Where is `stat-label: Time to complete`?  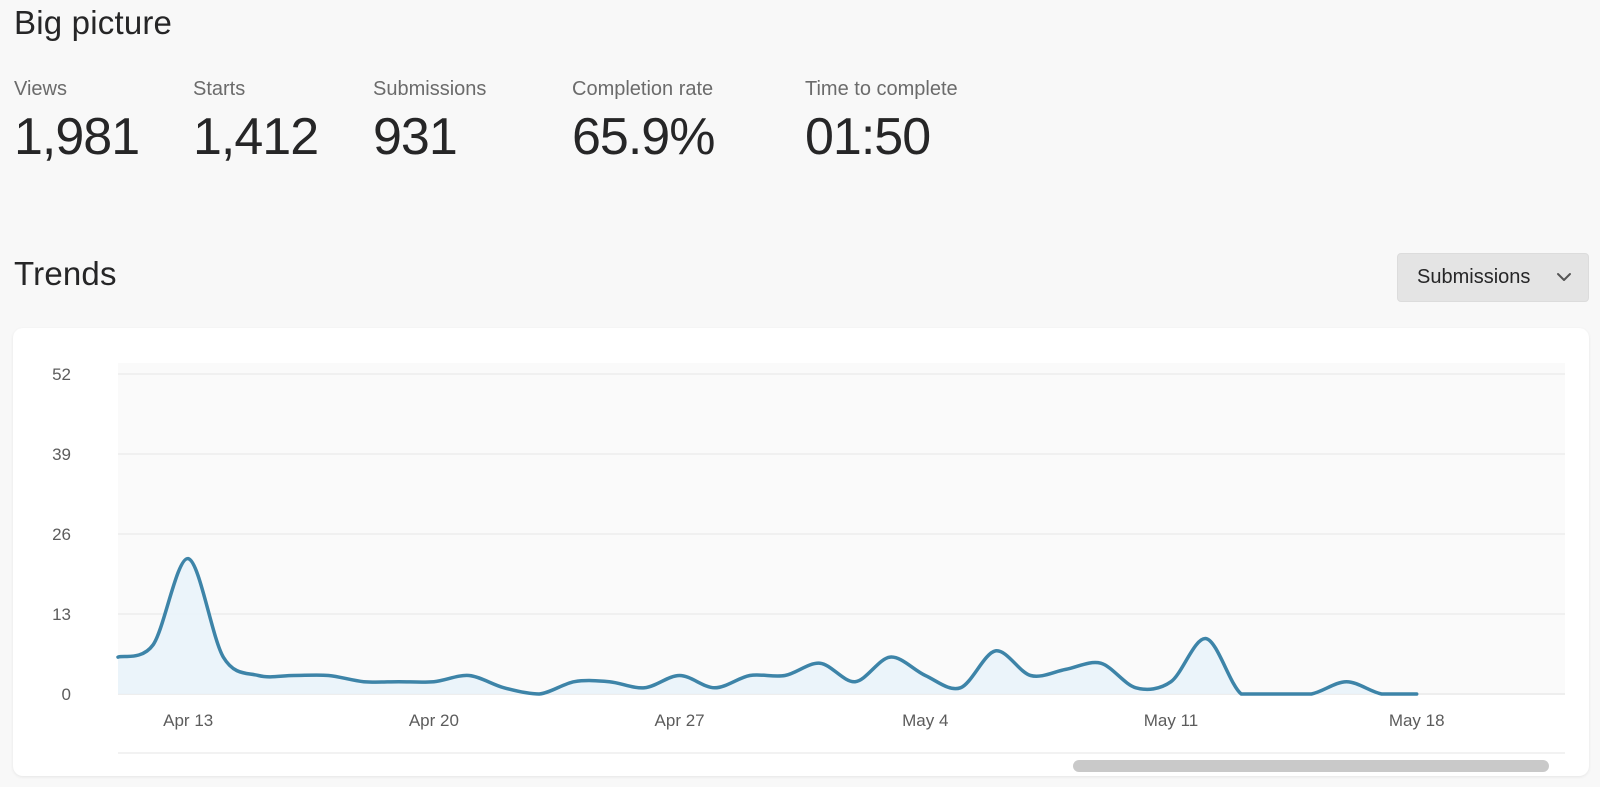
stat-label: Time to complete is located at coordinates (881, 89).